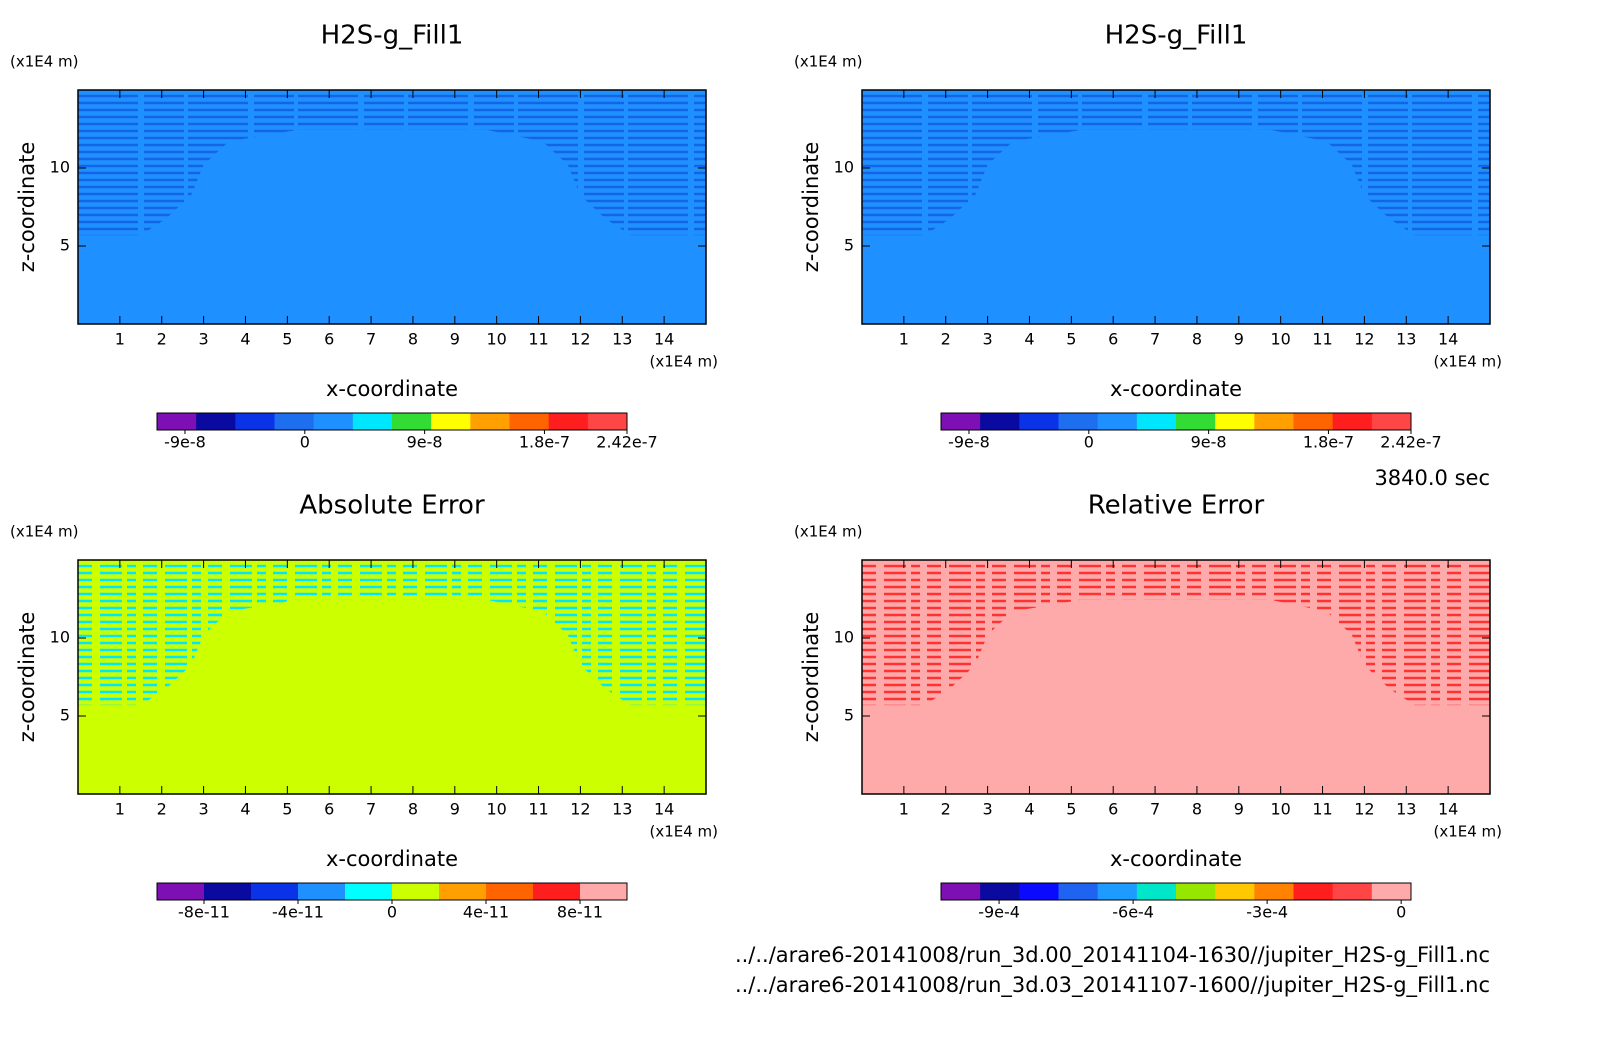  Describe the element at coordinates (1133, 912) in the screenshot. I see `colorbar-tick-label: -6e-4` at that location.